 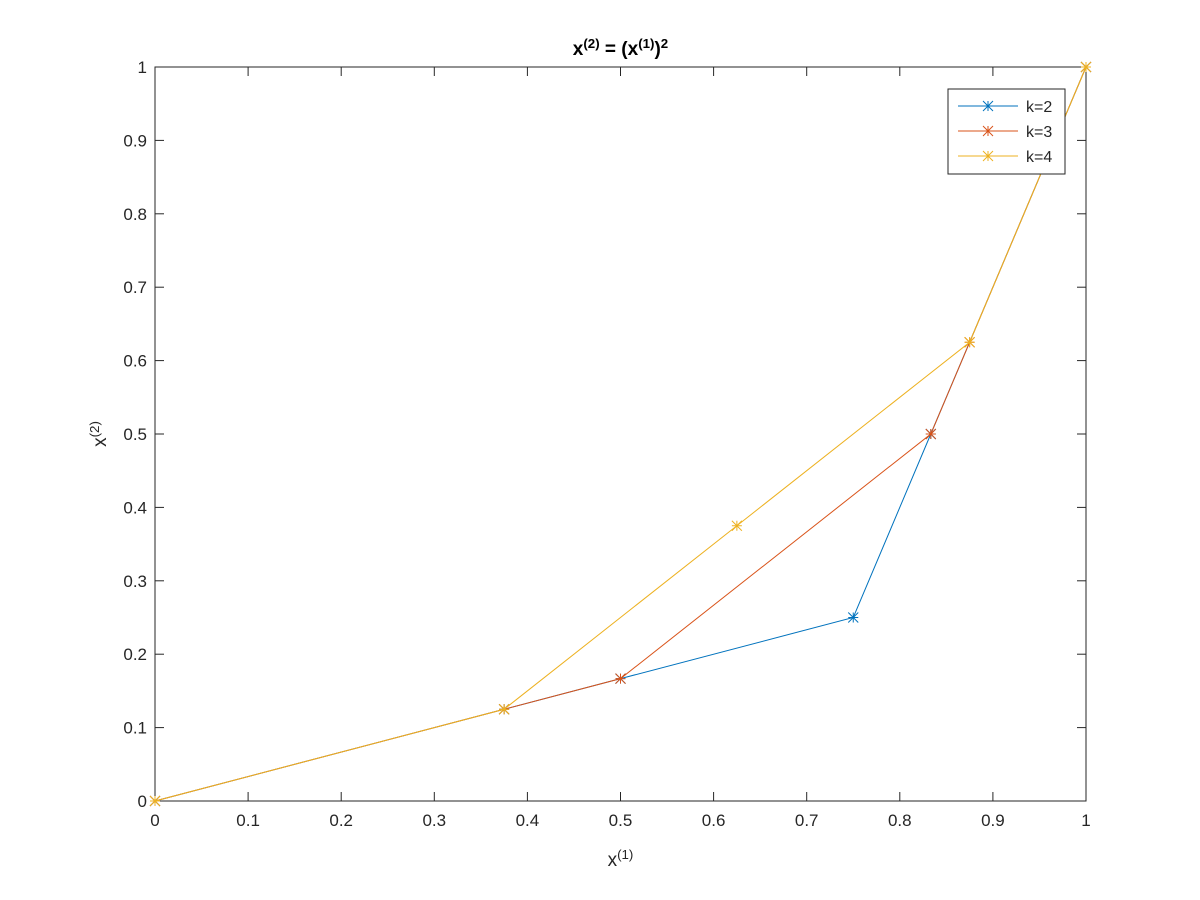 What do you see at coordinates (135, 434) in the screenshot?
I see `y-tick-label: 0.5` at bounding box center [135, 434].